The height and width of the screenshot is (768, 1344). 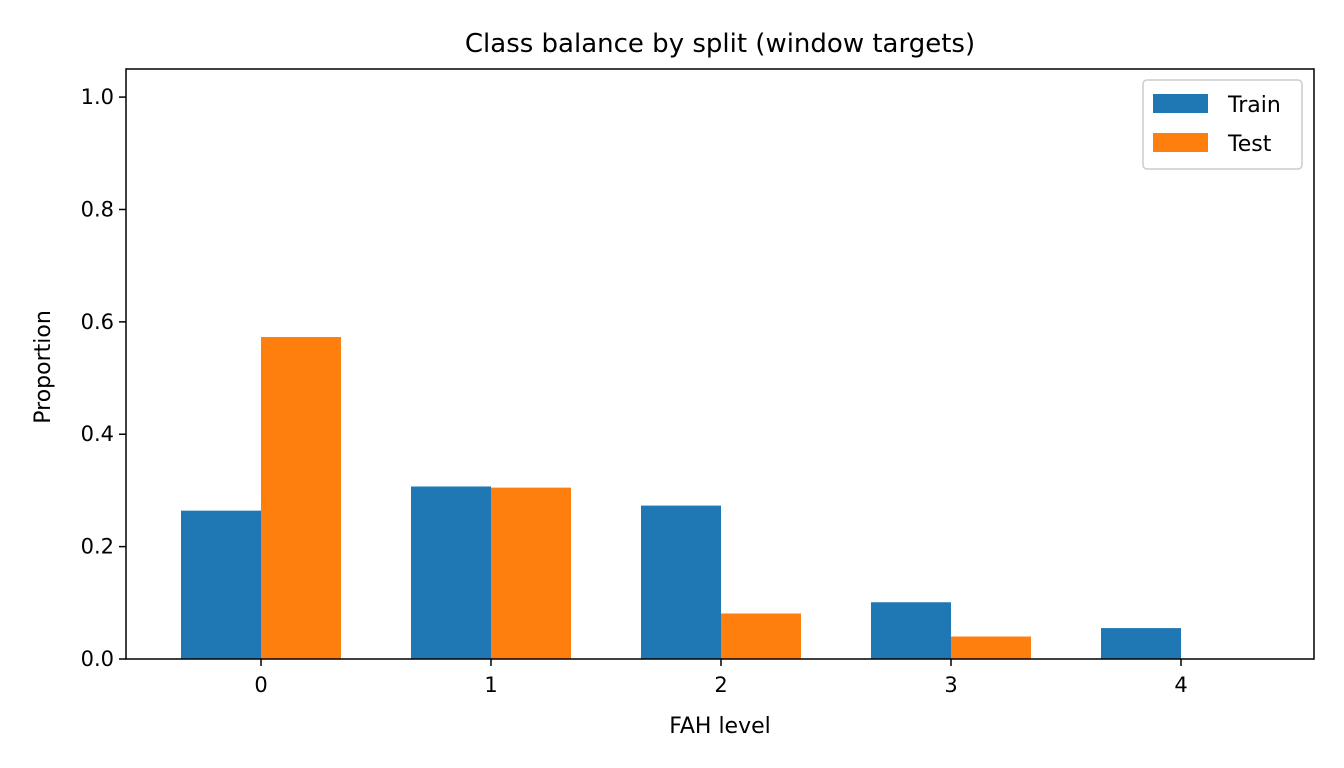 I want to click on x-axis-ticks: 0 1 2 3 4, so click(x=721, y=678).